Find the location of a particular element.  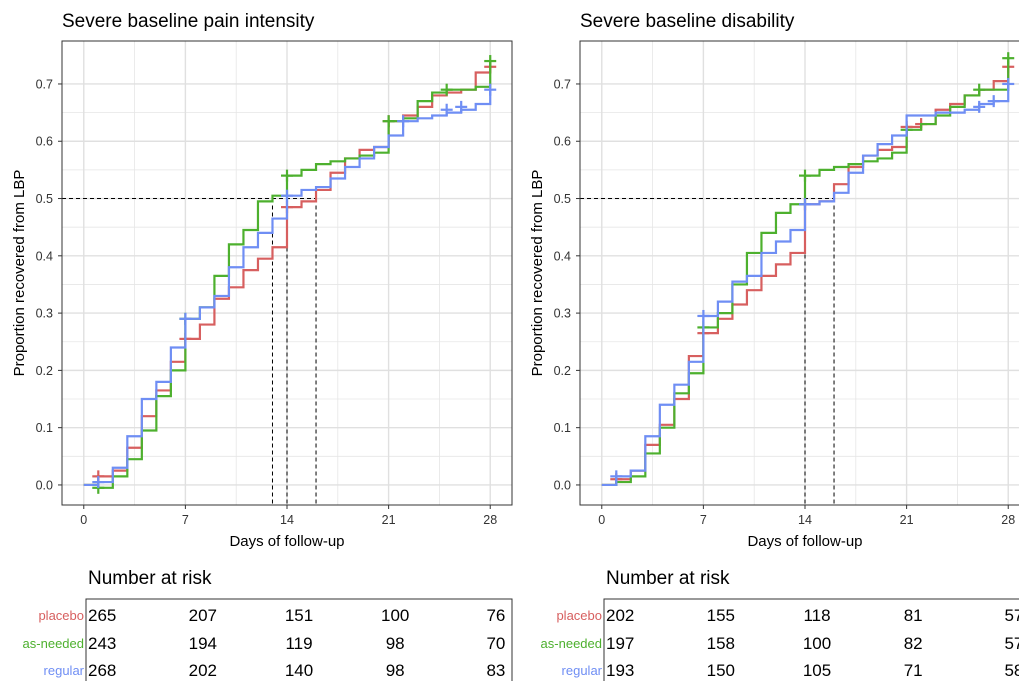

risk-count: 155 is located at coordinates (721, 615).